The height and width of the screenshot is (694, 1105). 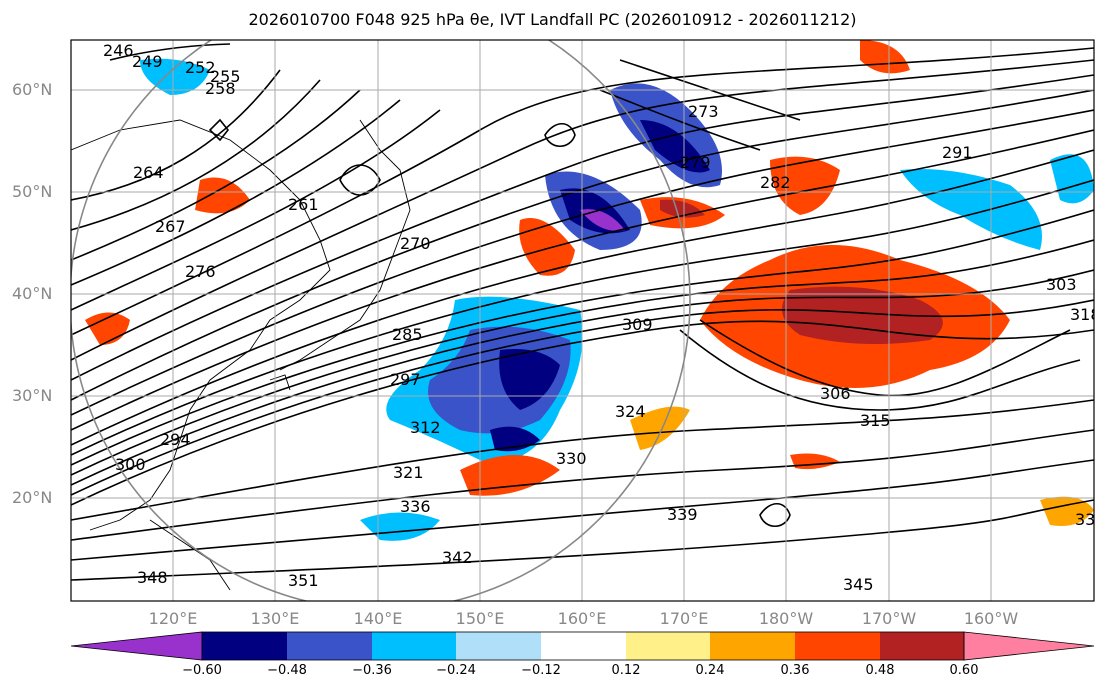 What do you see at coordinates (118, 50) in the screenshot?
I see `contour-label: 246` at bounding box center [118, 50].